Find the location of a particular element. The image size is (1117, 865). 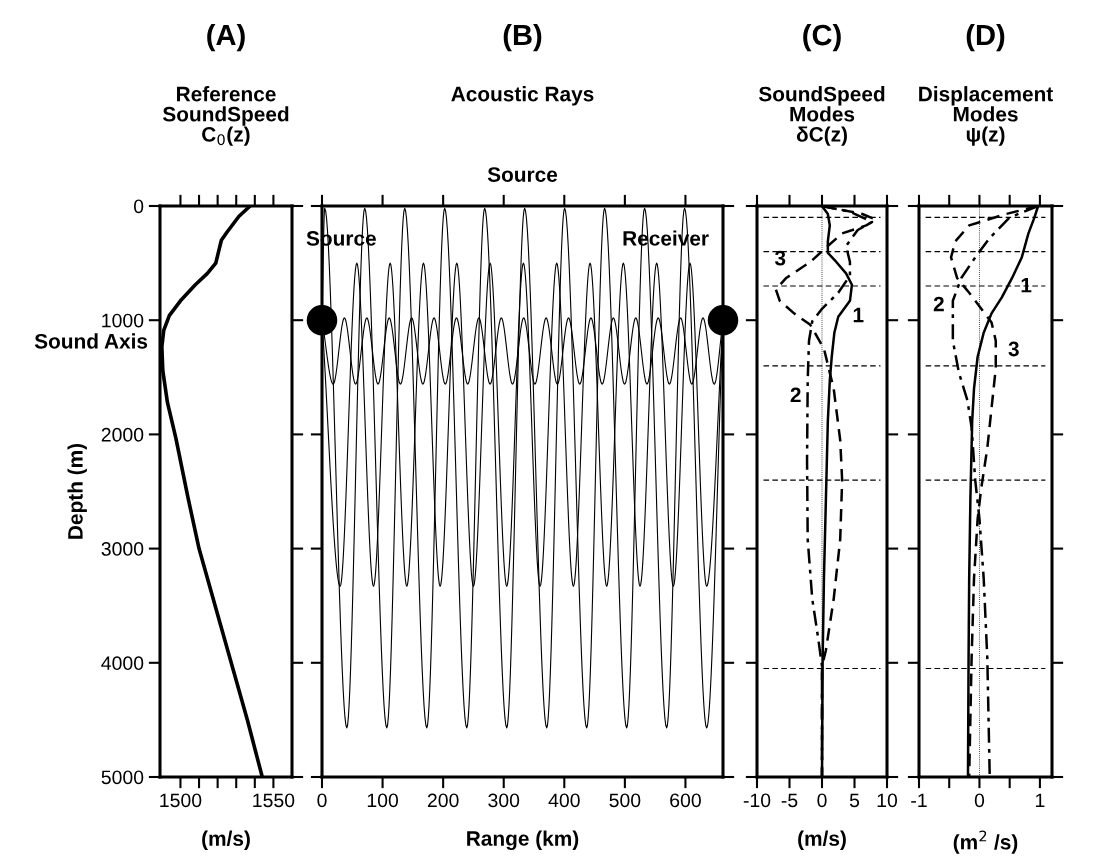

x-axis-title: Range (km) is located at coordinates (523, 840).